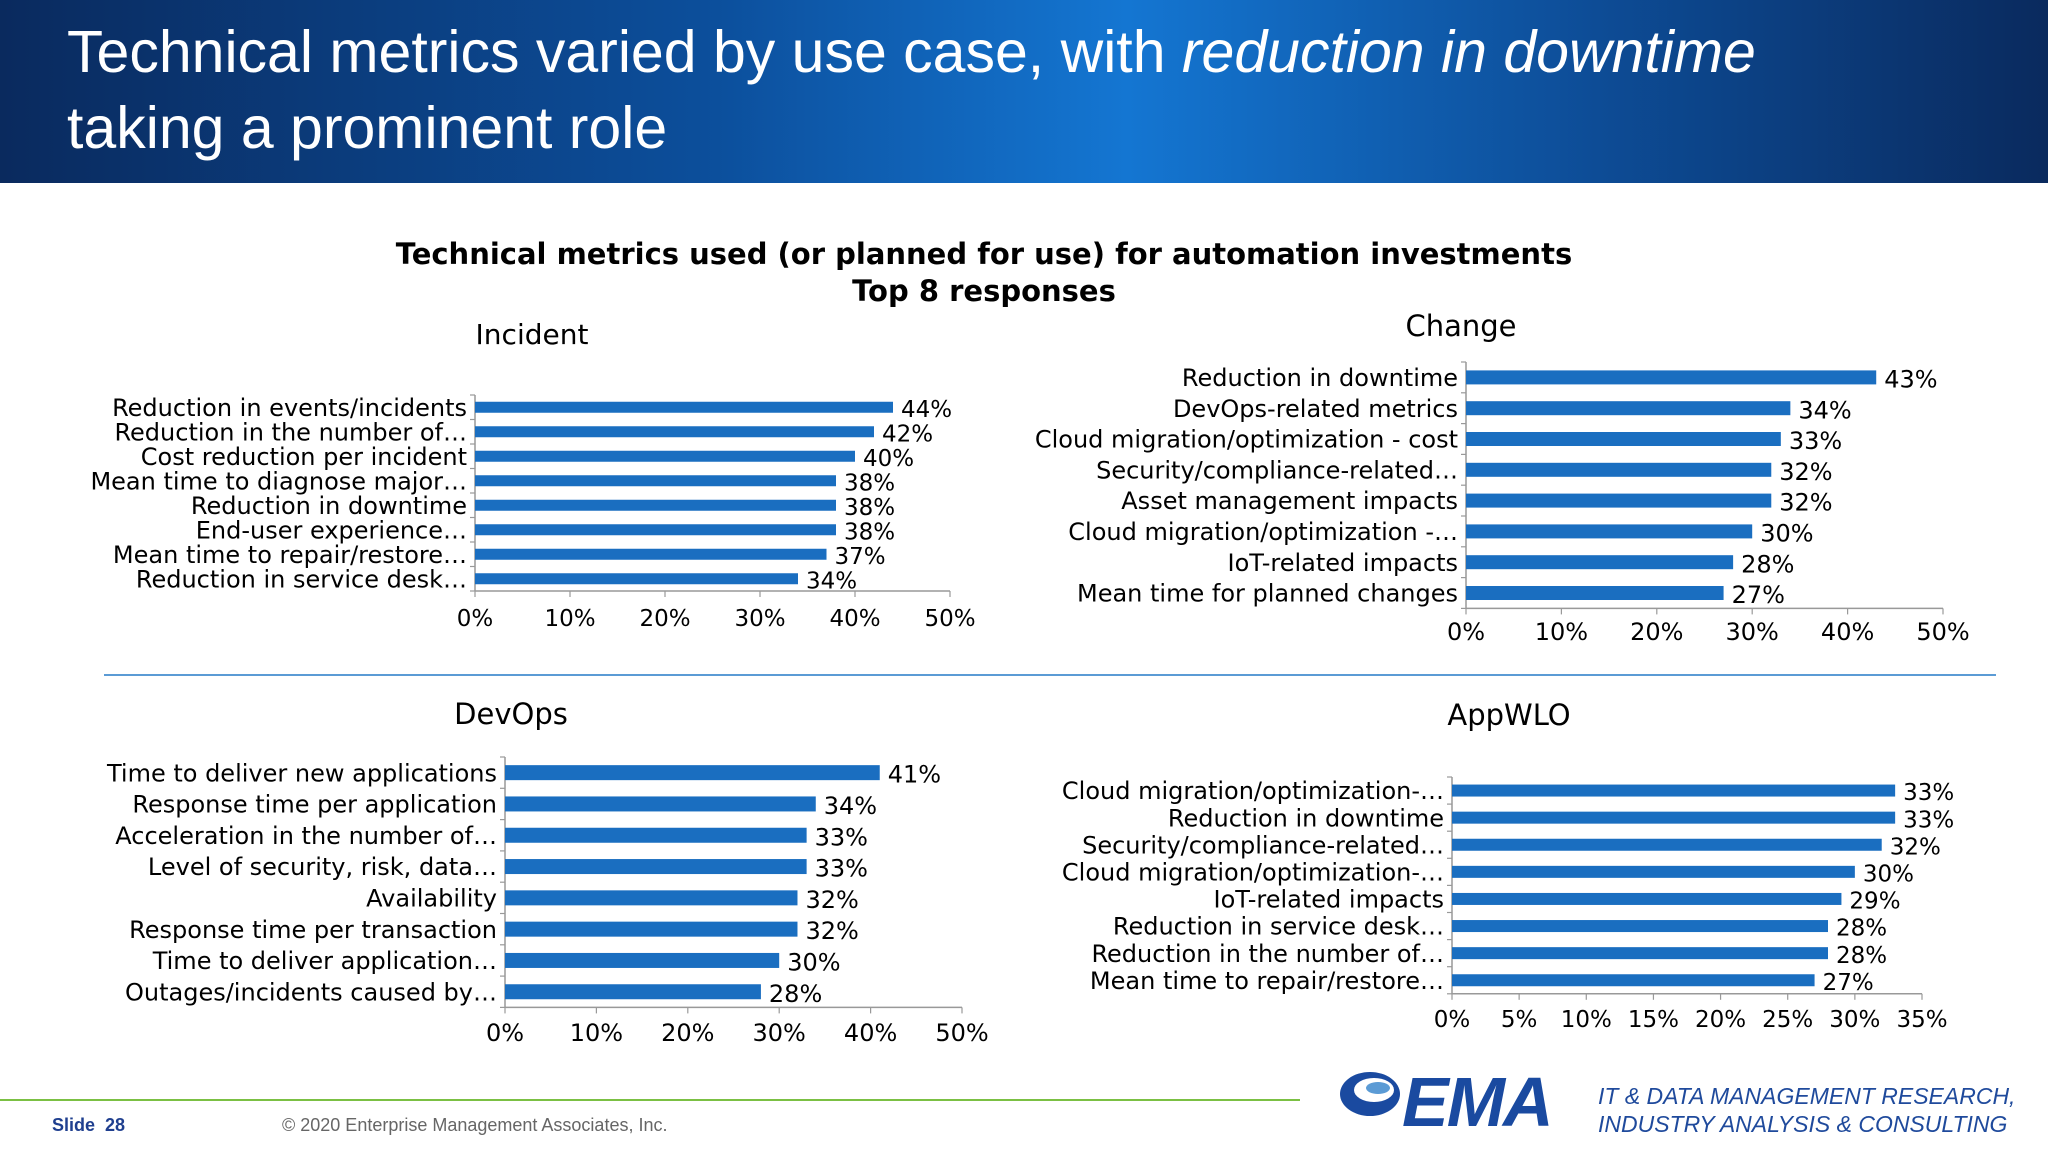 This screenshot has height=1152, width=2048. What do you see at coordinates (1752, 632) in the screenshot?
I see `chart-change-x-tick-label: 30%` at bounding box center [1752, 632].